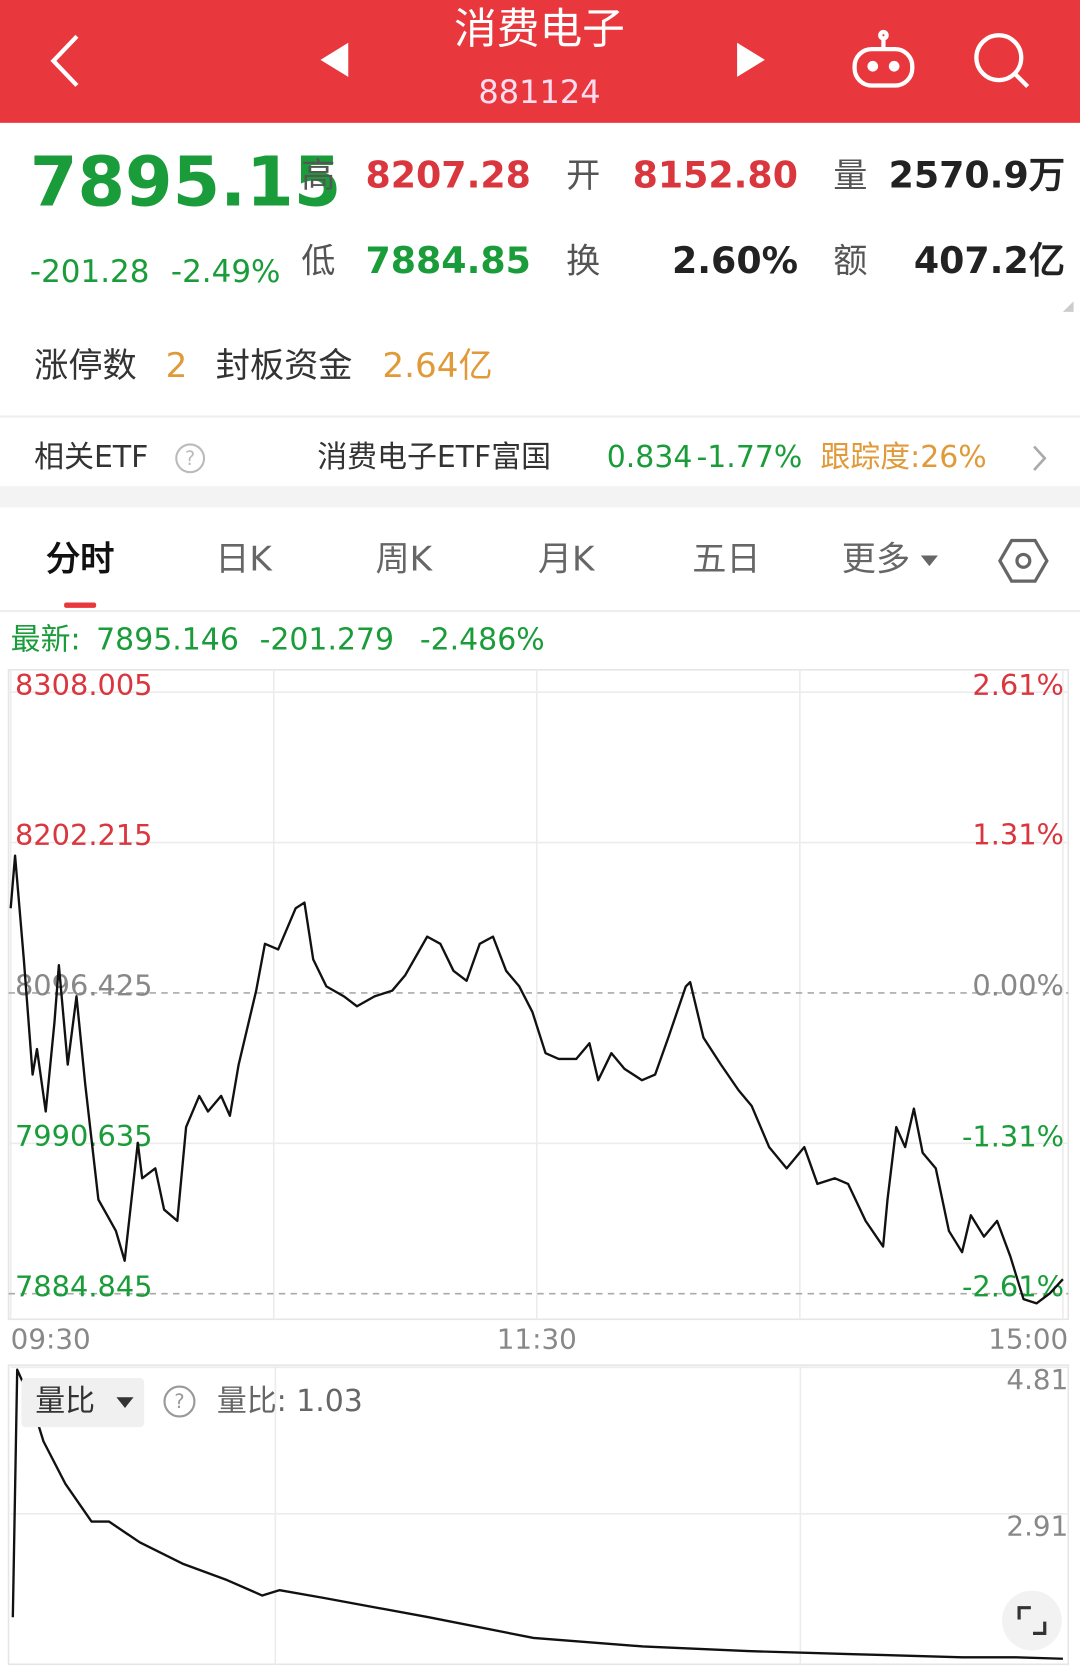  Describe the element at coordinates (1018, 986) in the screenshot. I see `y2-tick-label: 0.00%` at that location.